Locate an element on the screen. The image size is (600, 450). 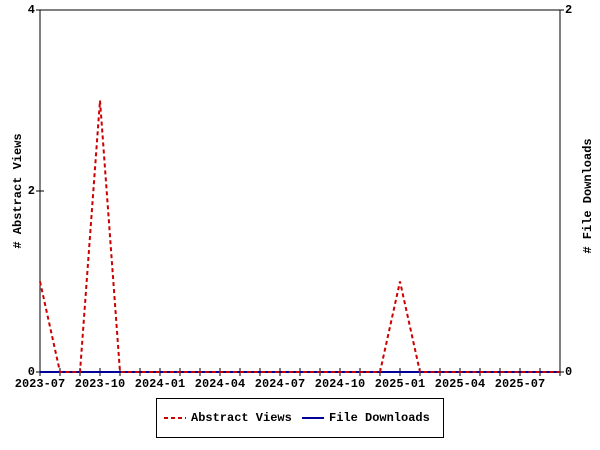
y2-tick-label: 0 is located at coordinates (568, 372).